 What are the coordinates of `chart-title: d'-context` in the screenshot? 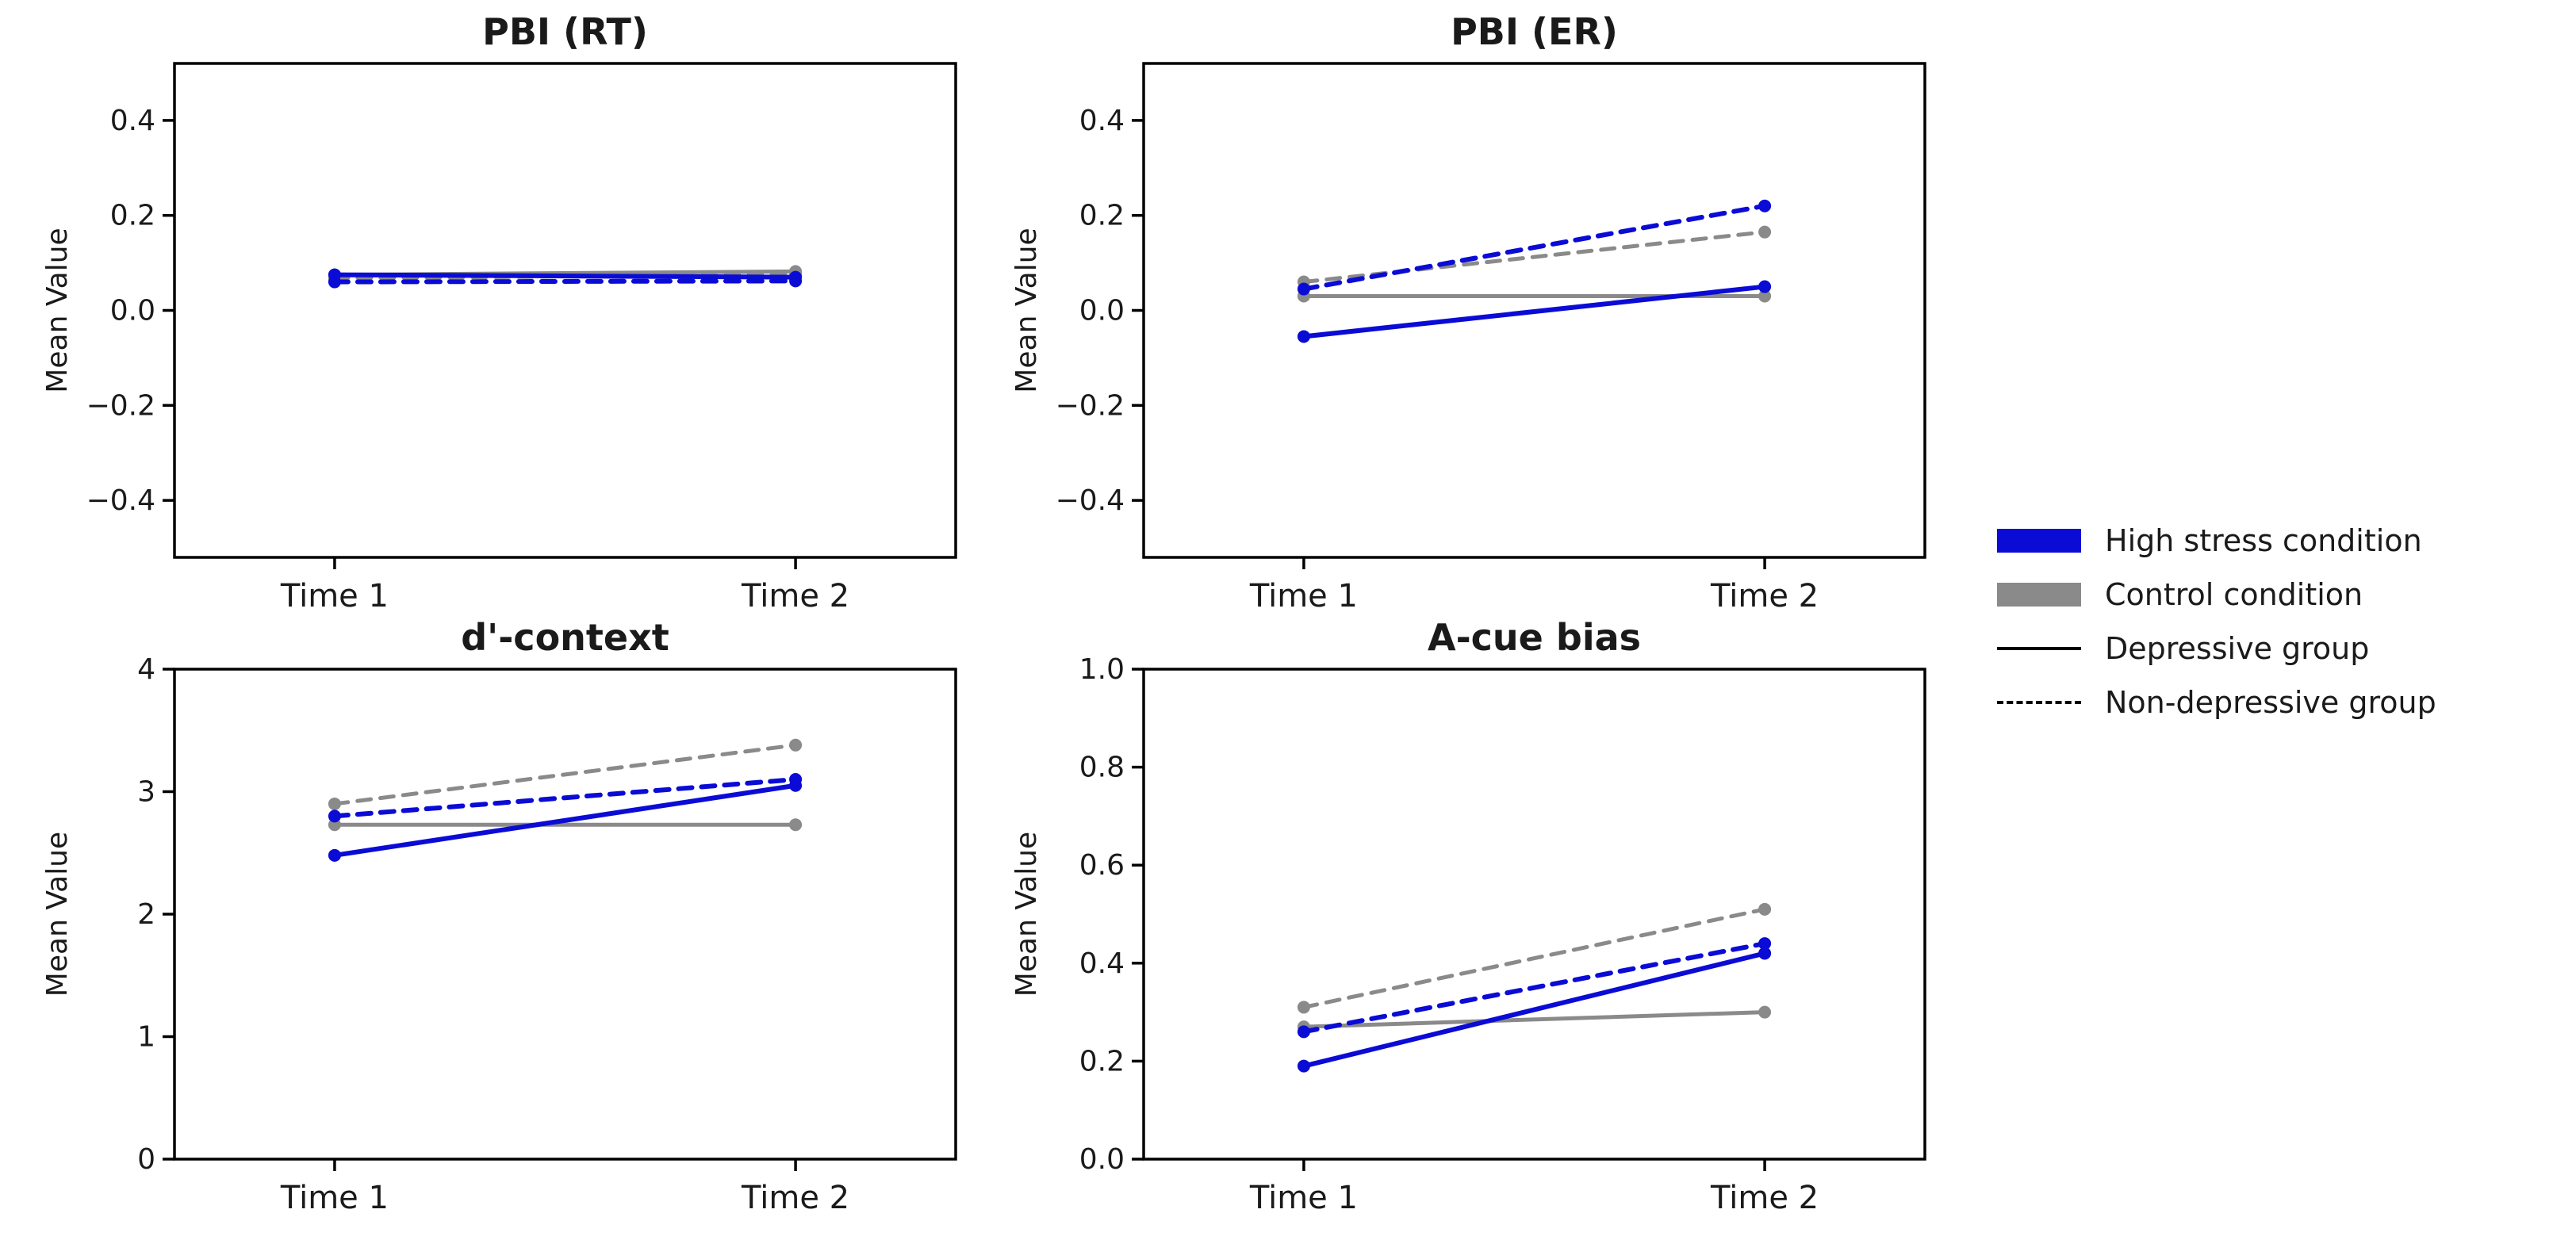 It's located at (565, 637).